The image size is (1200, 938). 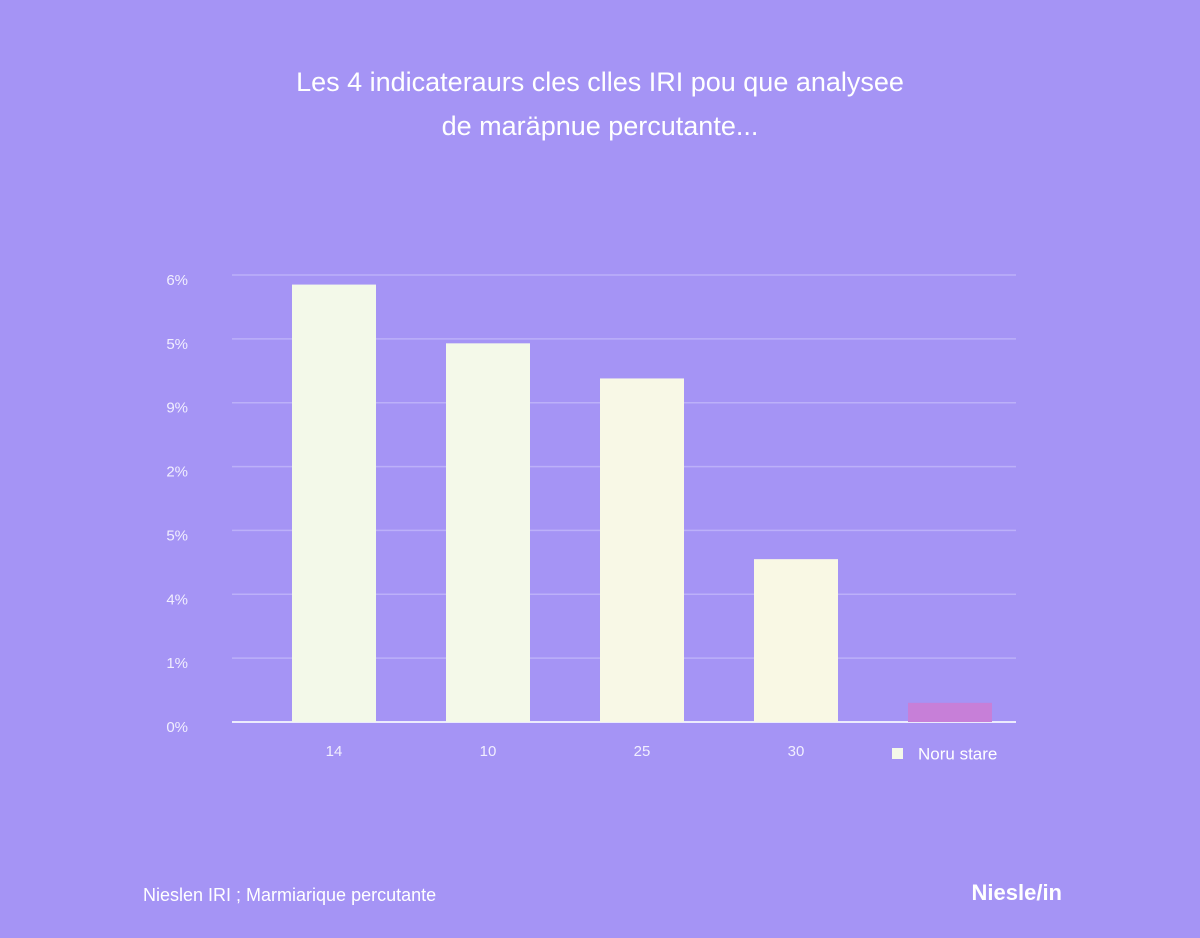 What do you see at coordinates (796, 751) in the screenshot?
I see `x-tick-label: 30` at bounding box center [796, 751].